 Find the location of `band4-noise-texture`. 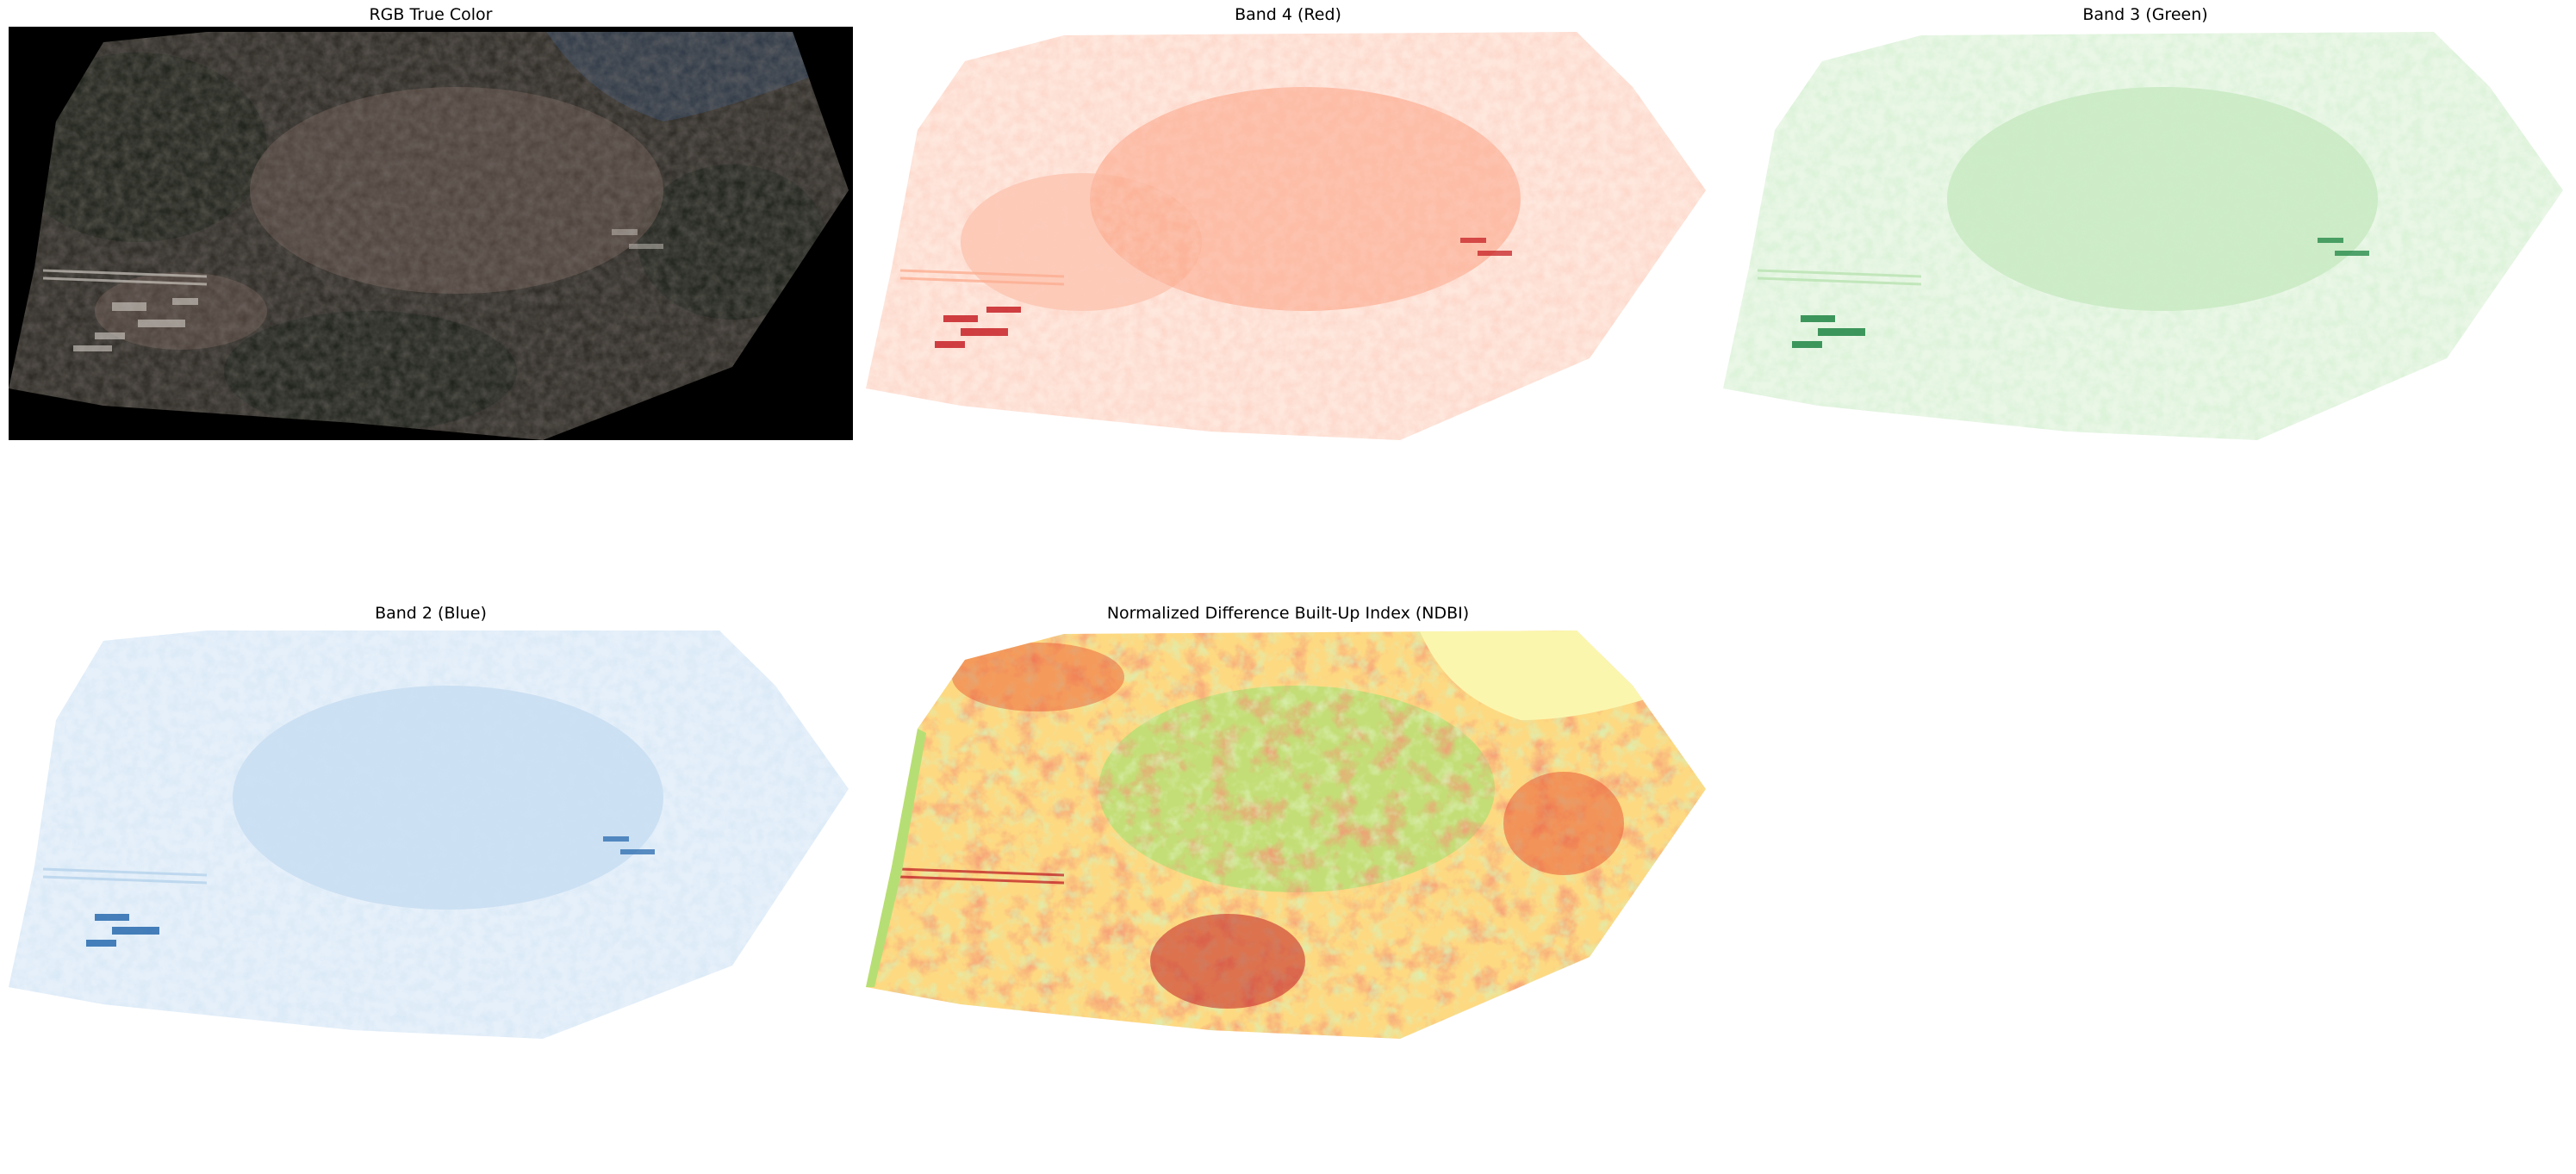

band4-noise-texture is located at coordinates (1286, 236).